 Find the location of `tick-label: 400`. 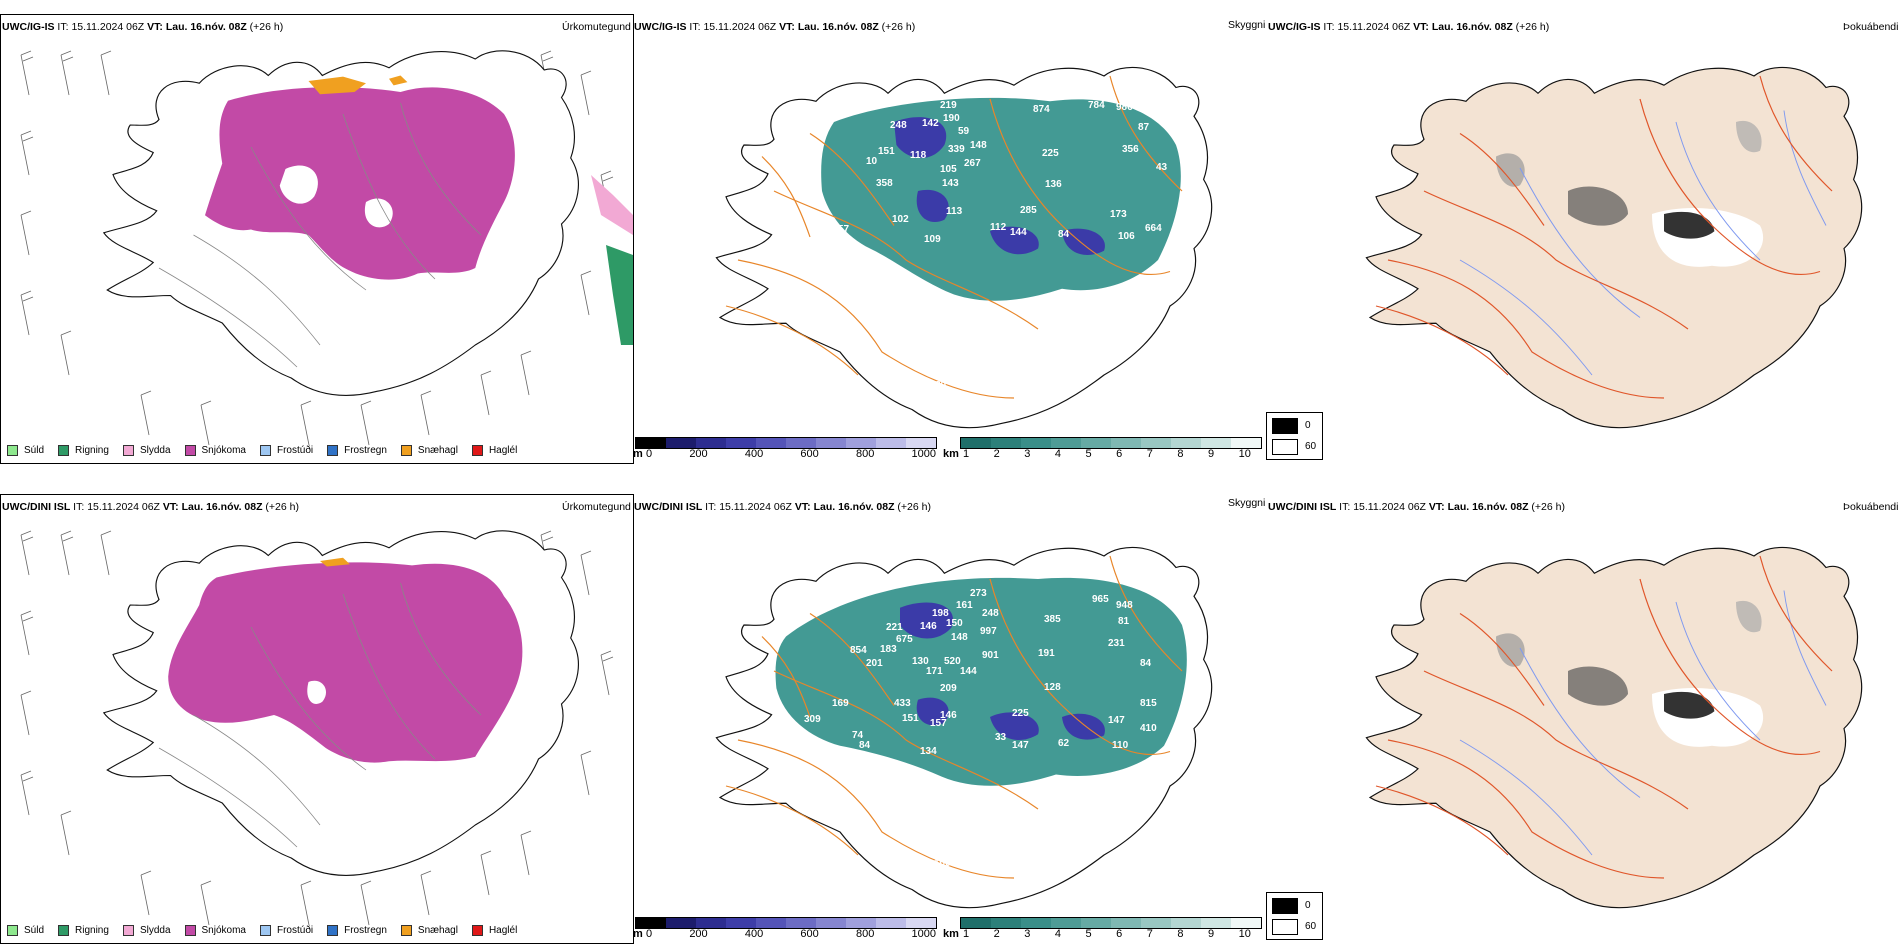

tick-label: 400 is located at coordinates (754, 934).